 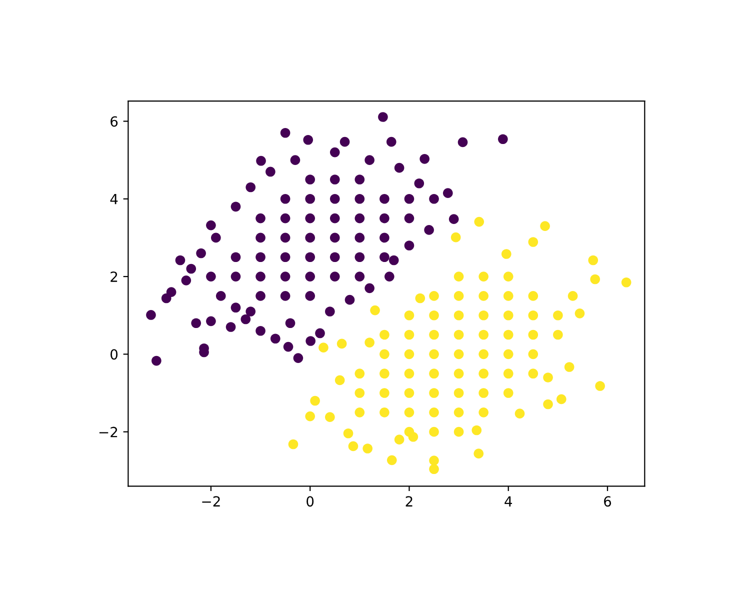 What do you see at coordinates (114, 277) in the screenshot?
I see `y-tick-label: 2` at bounding box center [114, 277].